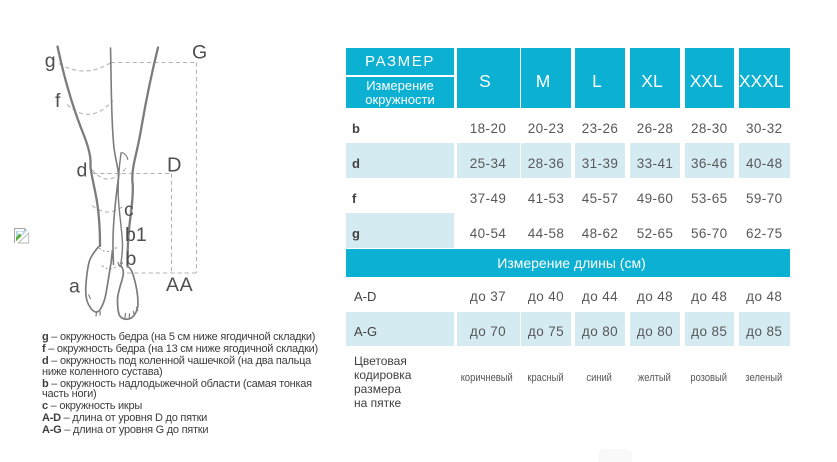  Describe the element at coordinates (199, 52) in the screenshot. I see `svg-text: G` at that location.